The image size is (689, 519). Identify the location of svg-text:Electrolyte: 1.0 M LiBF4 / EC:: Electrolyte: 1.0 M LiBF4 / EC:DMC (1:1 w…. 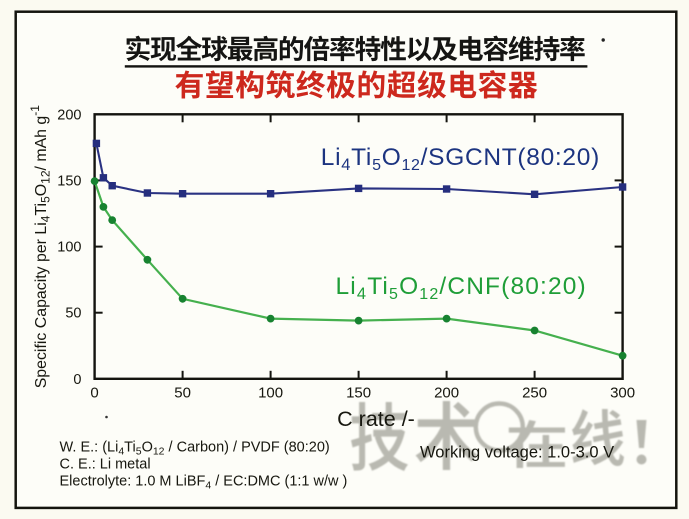
(204, 483).